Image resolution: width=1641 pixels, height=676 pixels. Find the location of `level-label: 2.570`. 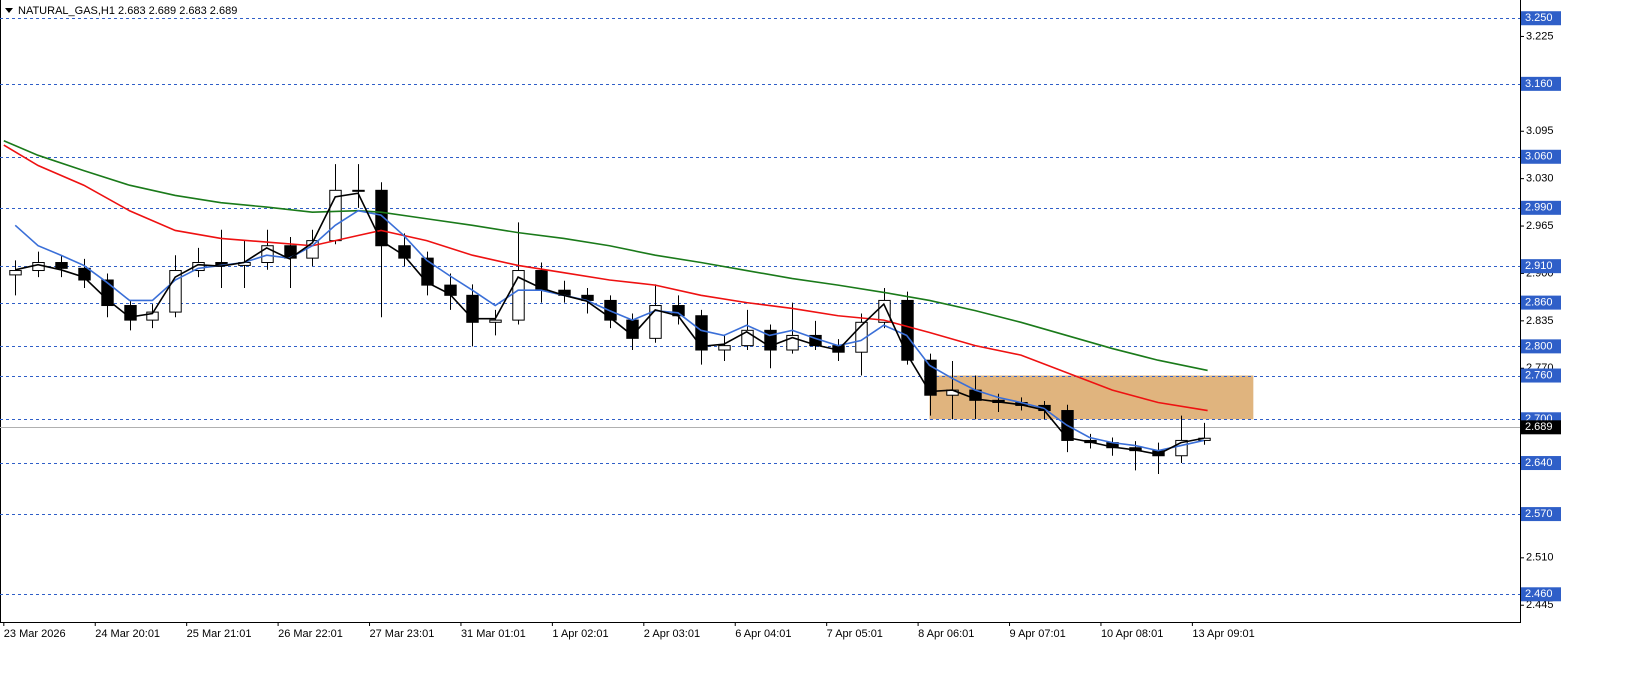

level-label: 2.570 is located at coordinates (1539, 514).